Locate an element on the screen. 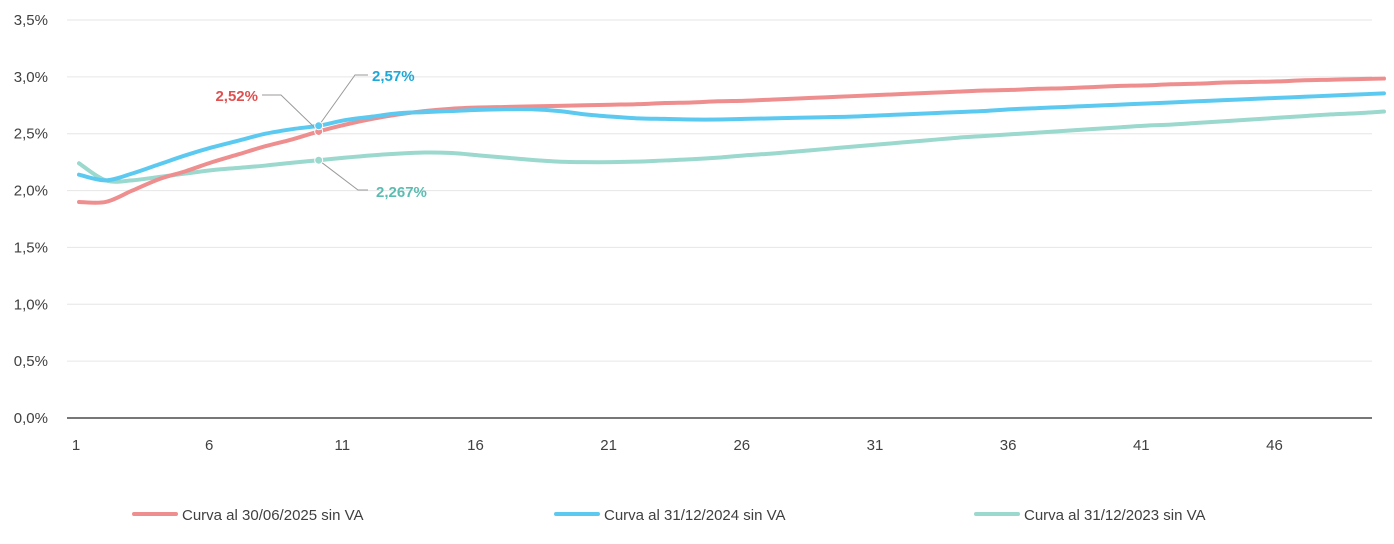  y-axis: 0,0% 0,5% 1,0% 1,5% 2,0% 2,5% 3,0% 3,5% is located at coordinates (31, 219).